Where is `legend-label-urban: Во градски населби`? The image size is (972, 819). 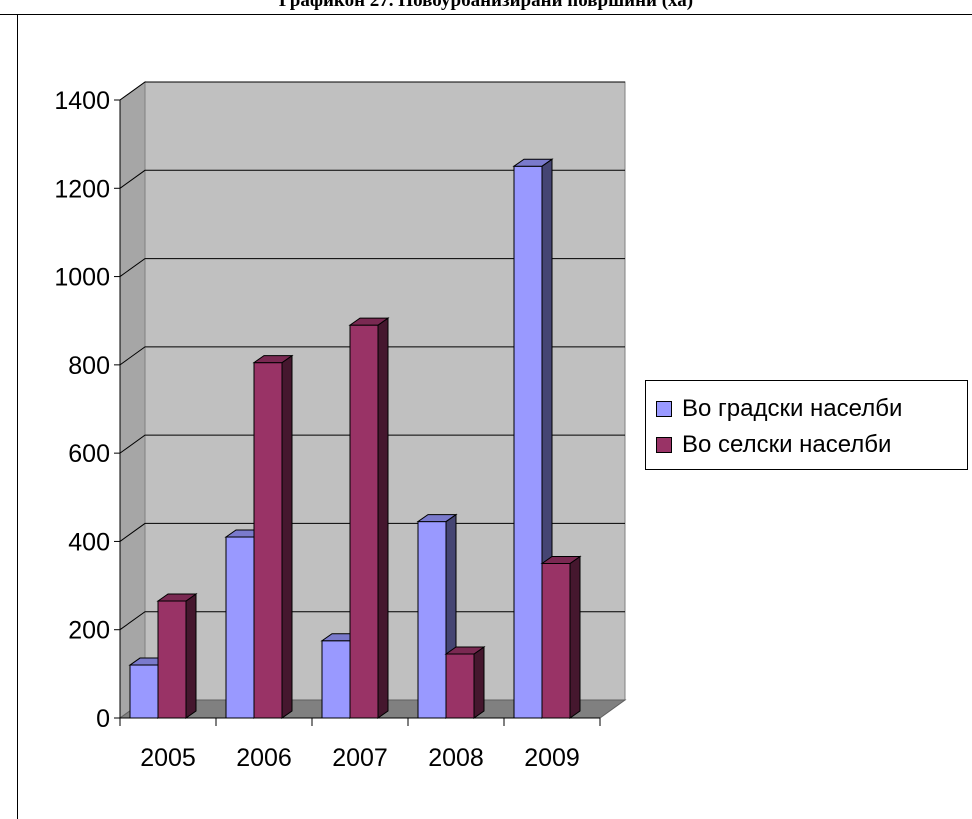 legend-label-urban: Во градски населби is located at coordinates (792, 408).